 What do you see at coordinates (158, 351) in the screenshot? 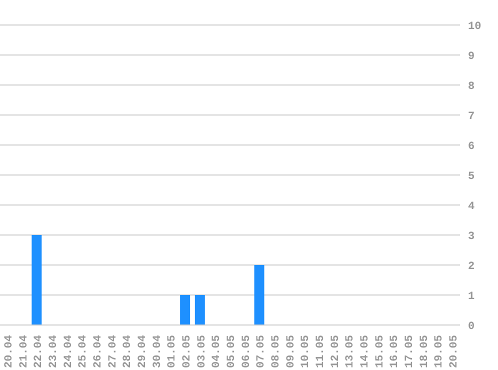
I see `x-tick-label: 30.04` at bounding box center [158, 351].